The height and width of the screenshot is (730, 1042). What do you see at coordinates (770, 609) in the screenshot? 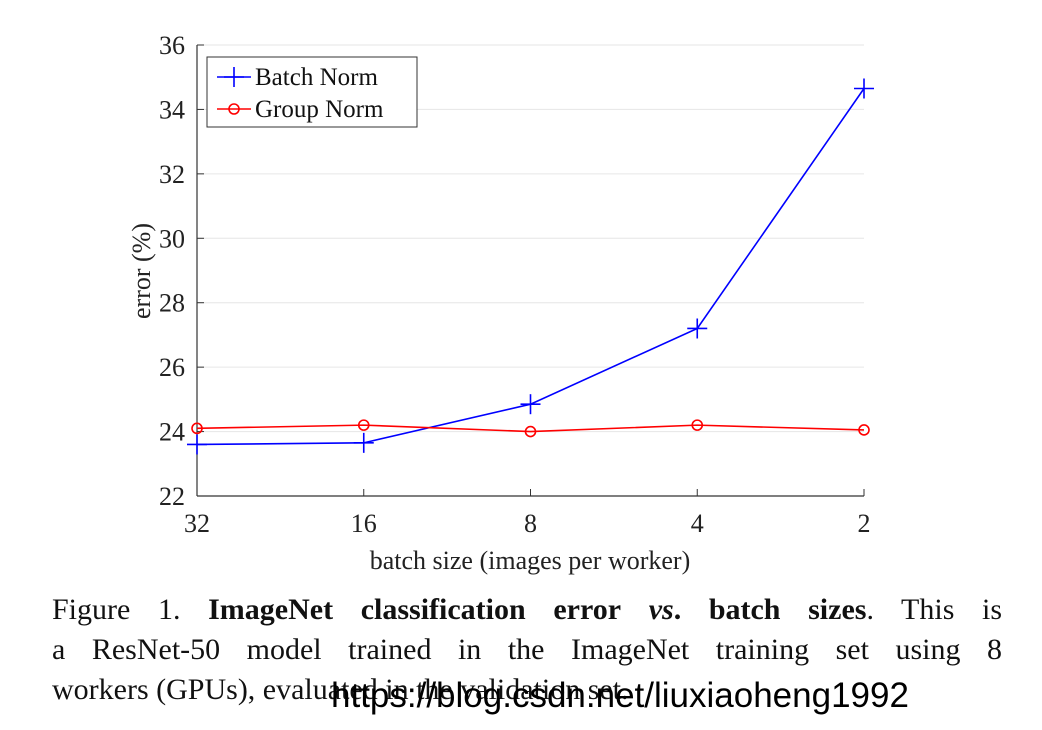
I see `caption-title-part-2: . batch sizes` at bounding box center [770, 609].